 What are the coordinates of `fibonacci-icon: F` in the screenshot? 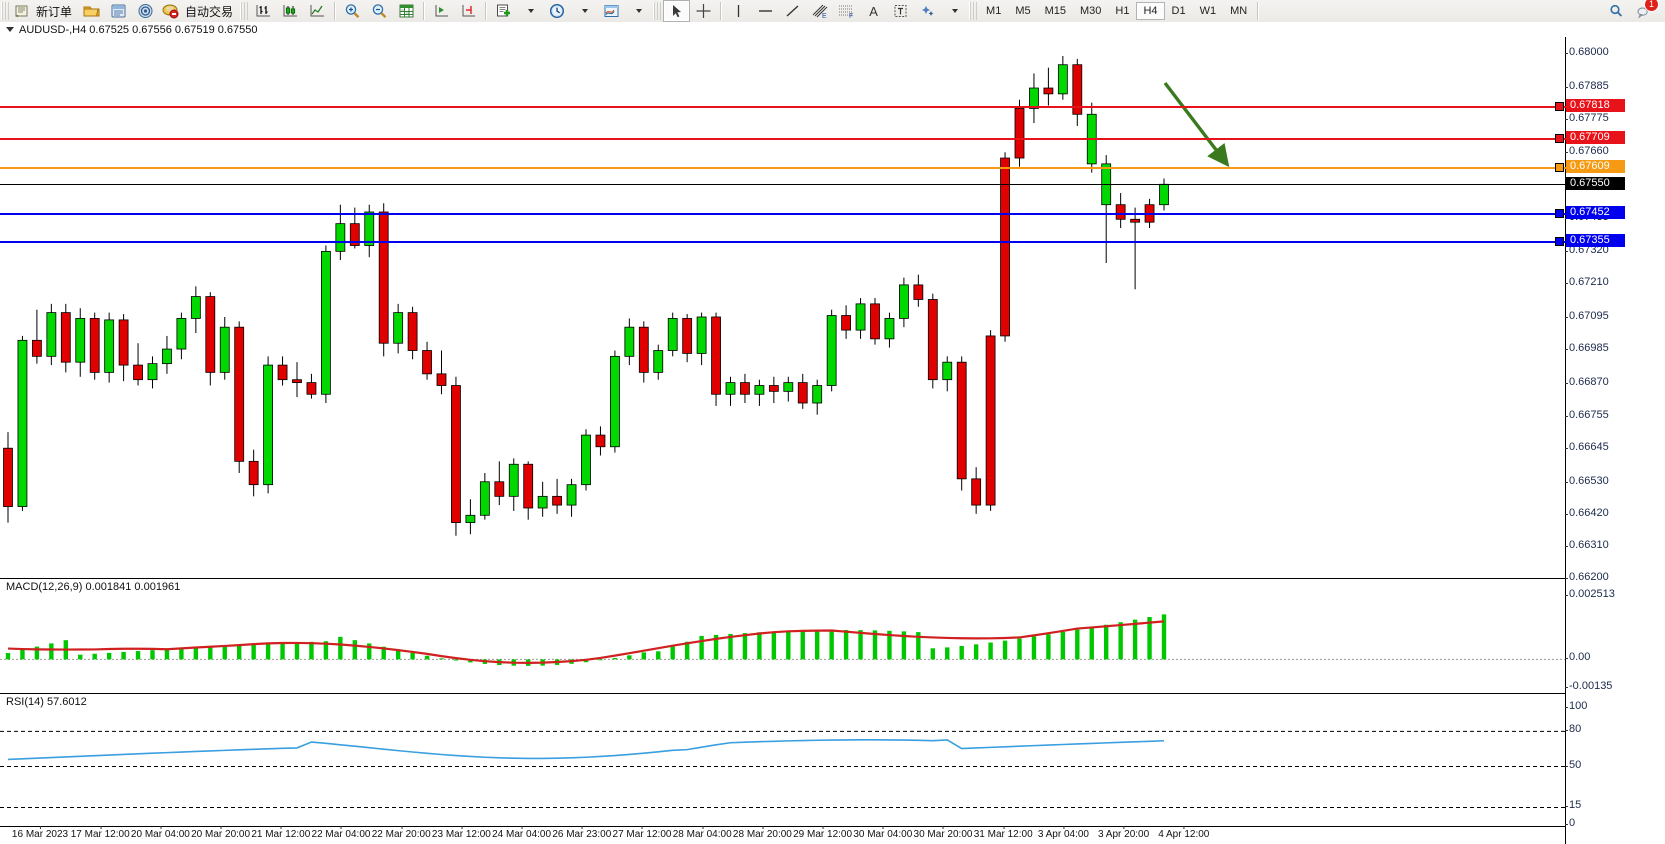 It's located at (846, 11).